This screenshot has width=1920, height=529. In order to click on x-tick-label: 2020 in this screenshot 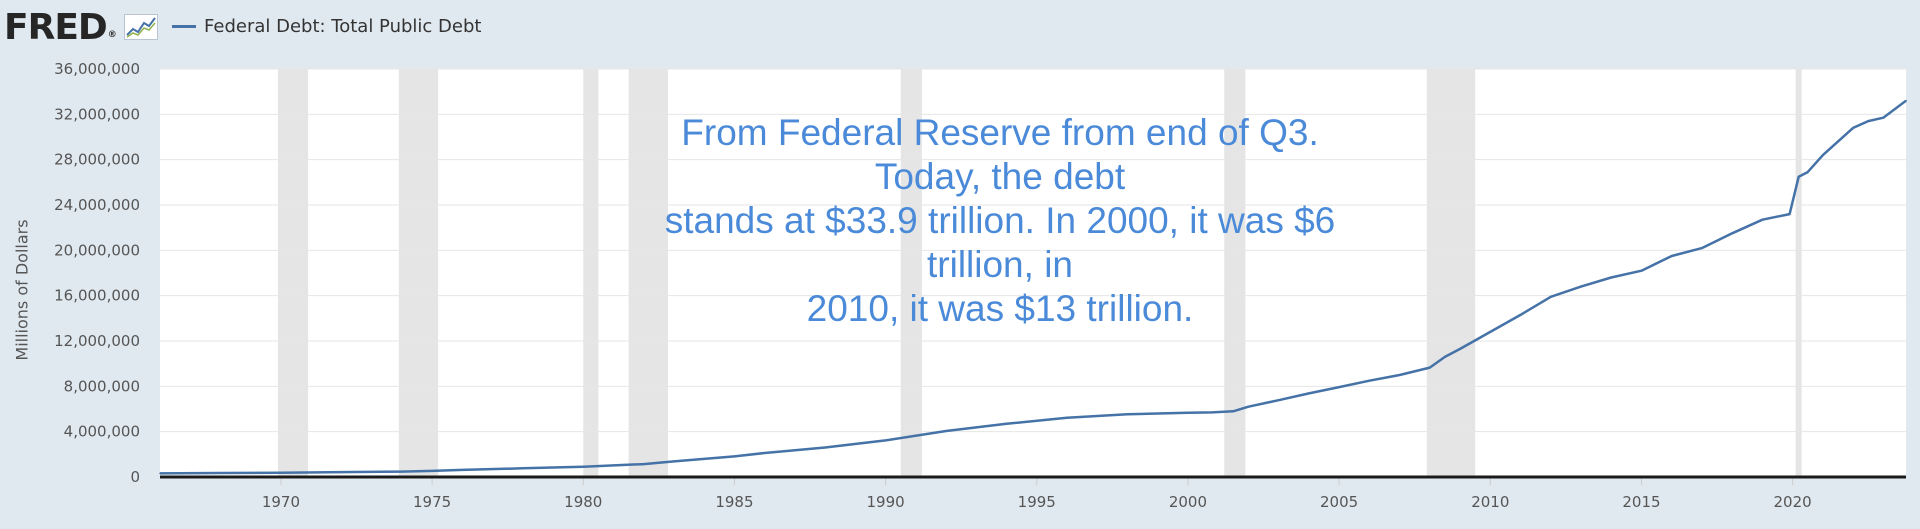, I will do `click(1793, 502)`.